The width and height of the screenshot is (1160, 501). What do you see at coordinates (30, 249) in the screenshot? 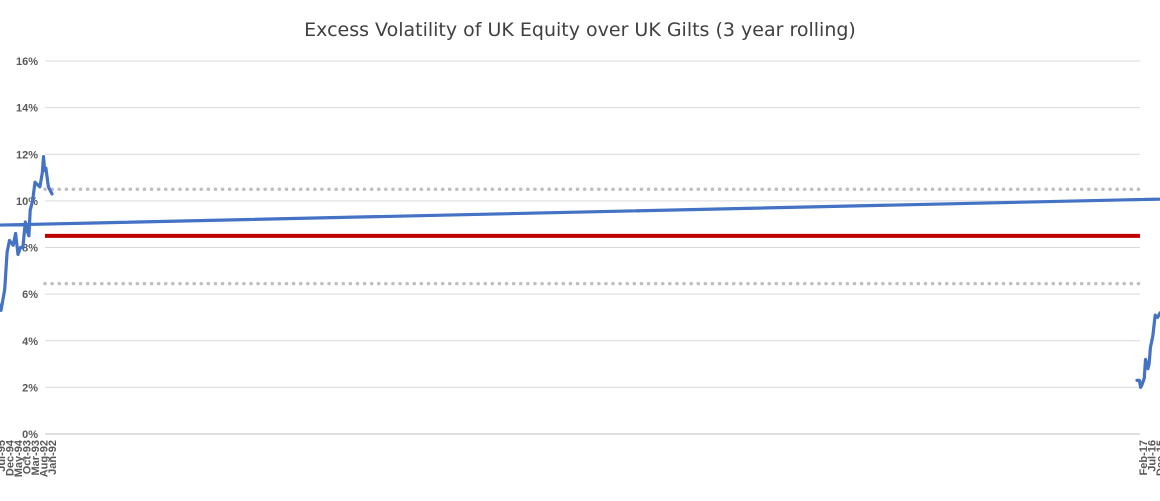
I see `y-tick-label: 8%` at bounding box center [30, 249].